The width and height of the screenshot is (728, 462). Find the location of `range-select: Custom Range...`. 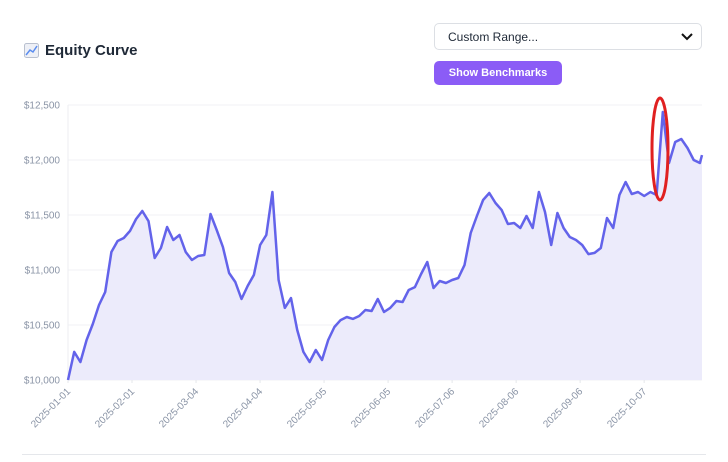

range-select: Custom Range... is located at coordinates (568, 36).